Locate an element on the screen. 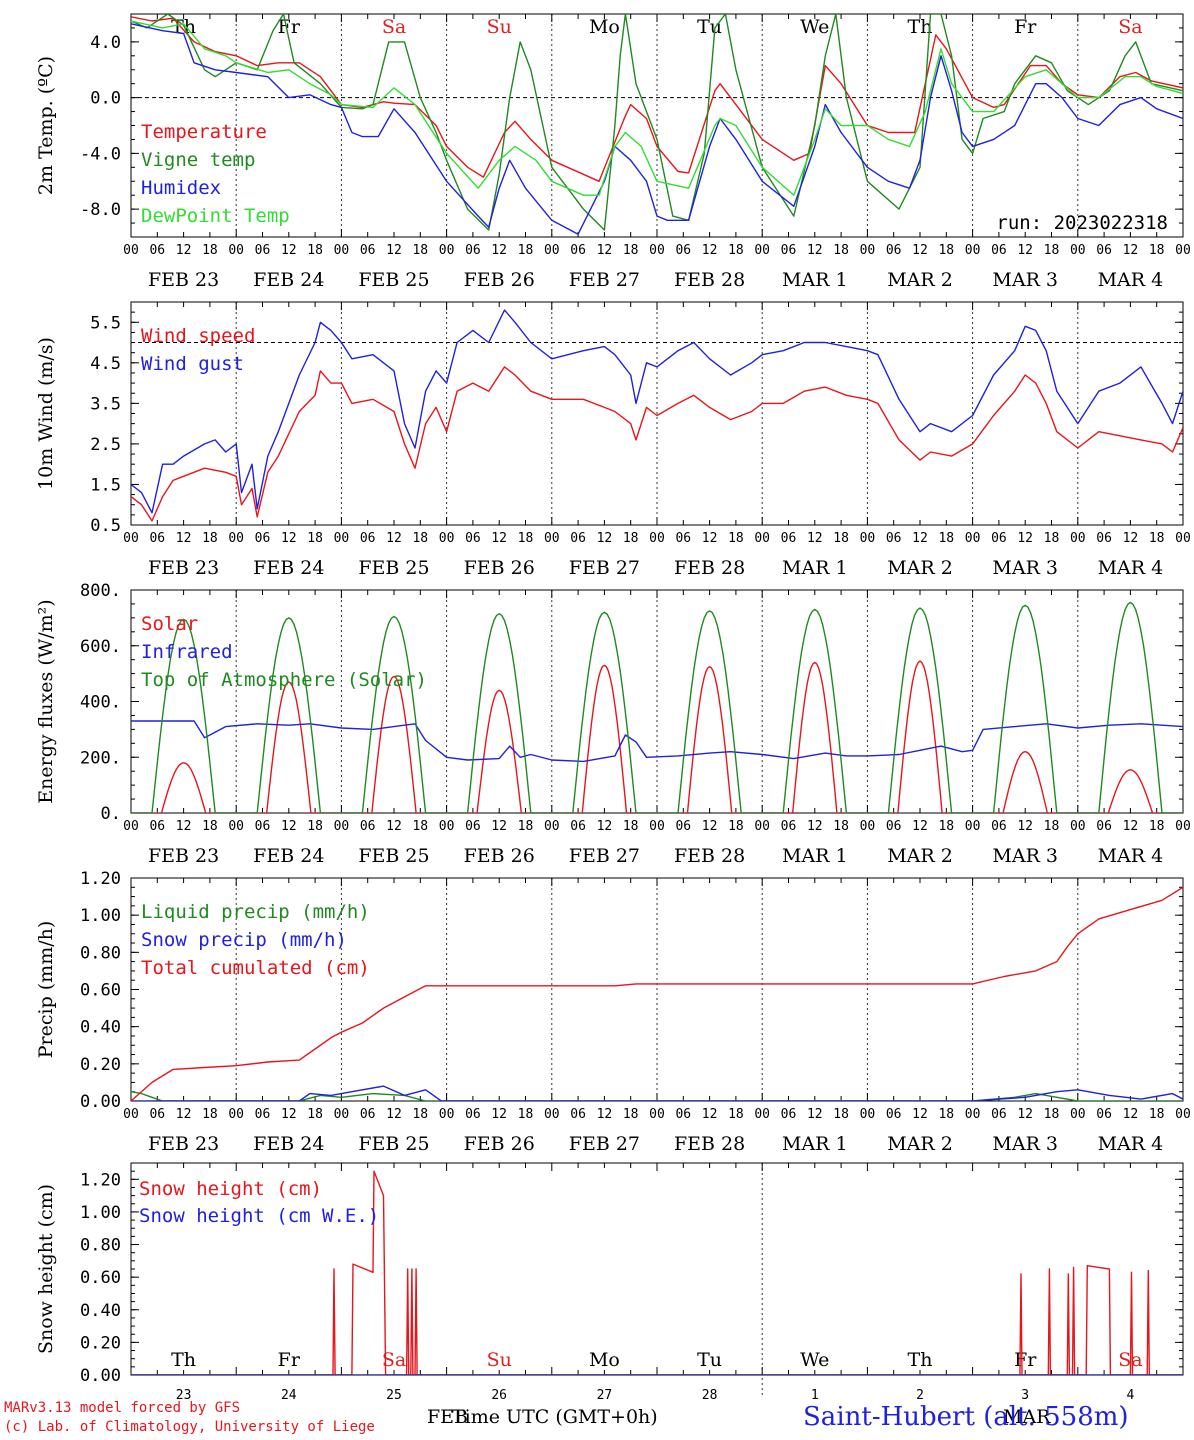  y-tick-label: -4.0 is located at coordinates (100, 154).